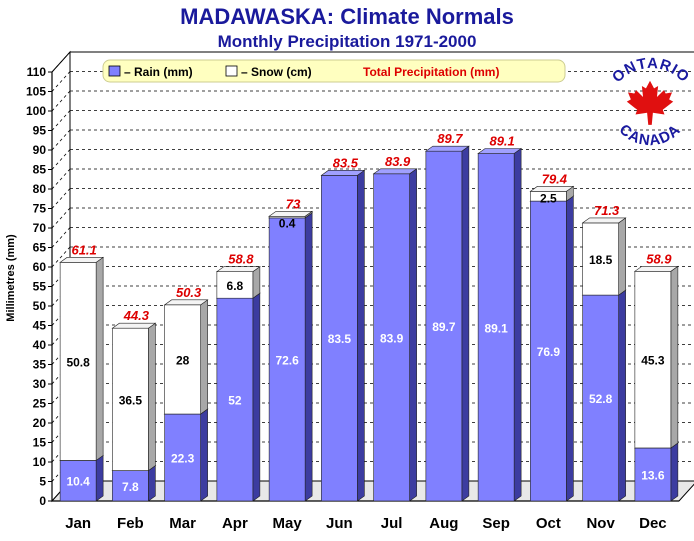 The height and width of the screenshot is (541, 694). I want to click on x-tick-label: Apr, so click(235, 523).